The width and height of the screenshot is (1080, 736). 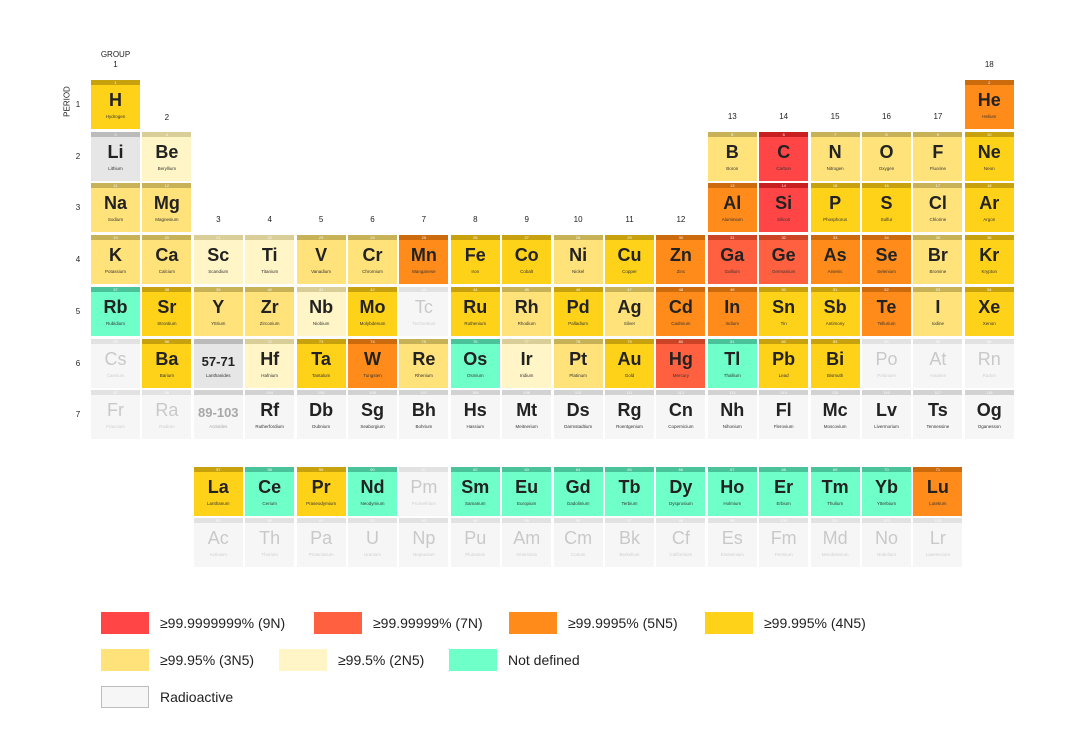 What do you see at coordinates (784, 289) in the screenshot?
I see `atomic-number: 50` at bounding box center [784, 289].